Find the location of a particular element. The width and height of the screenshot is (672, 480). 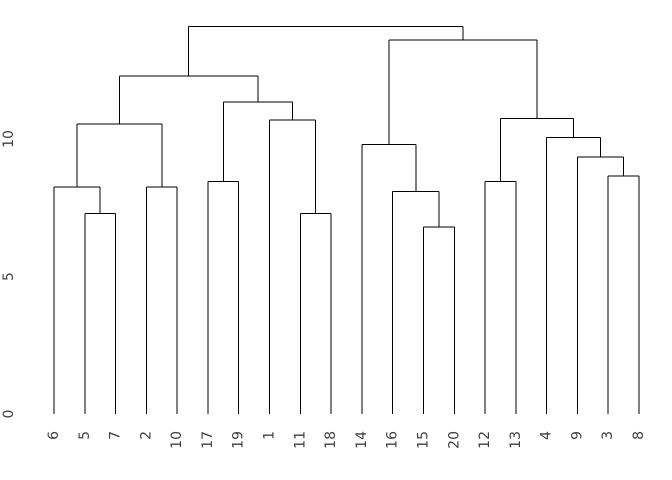

leaf-label-4: 4 is located at coordinates (547, 435).